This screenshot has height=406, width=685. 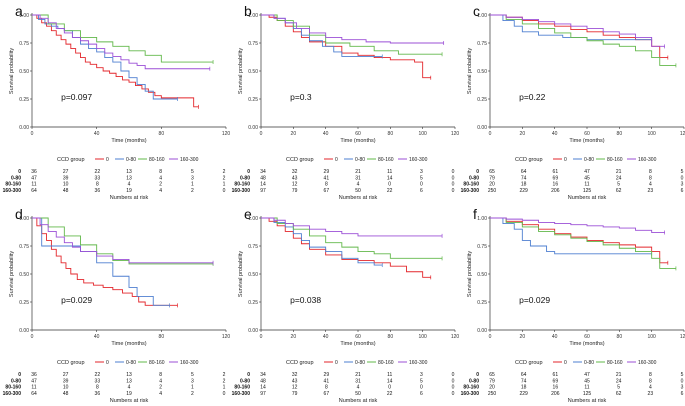 What do you see at coordinates (263, 191) in the screenshot?
I see `risk-cell: 97` at bounding box center [263, 191].